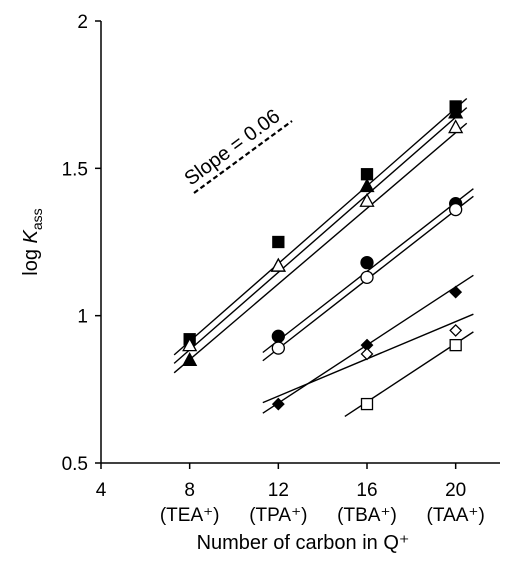 This screenshot has height=562, width=515. I want to click on y-axis-title-subscript: ass, so click(37, 219).